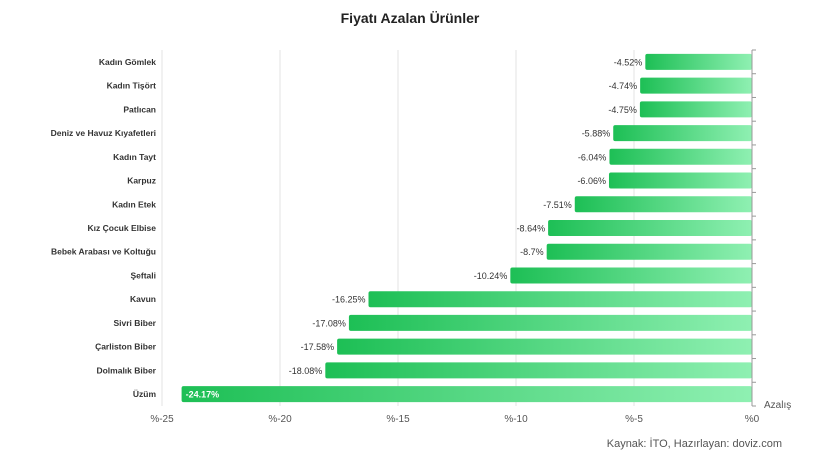  I want to click on x-tick-label: %-20, so click(280, 419).